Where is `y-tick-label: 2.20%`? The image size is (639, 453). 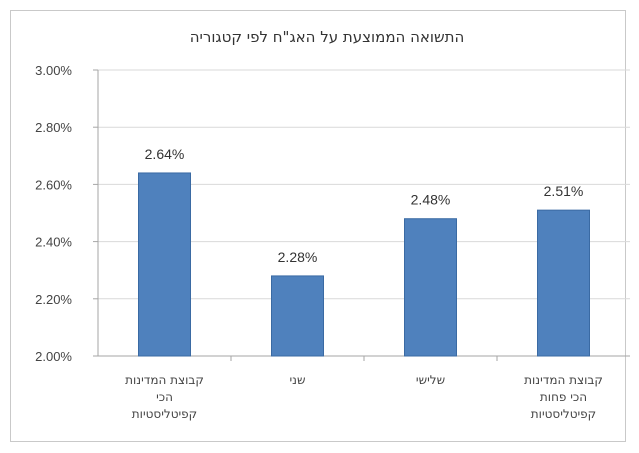 y-tick-label: 2.20% is located at coordinates (53, 299).